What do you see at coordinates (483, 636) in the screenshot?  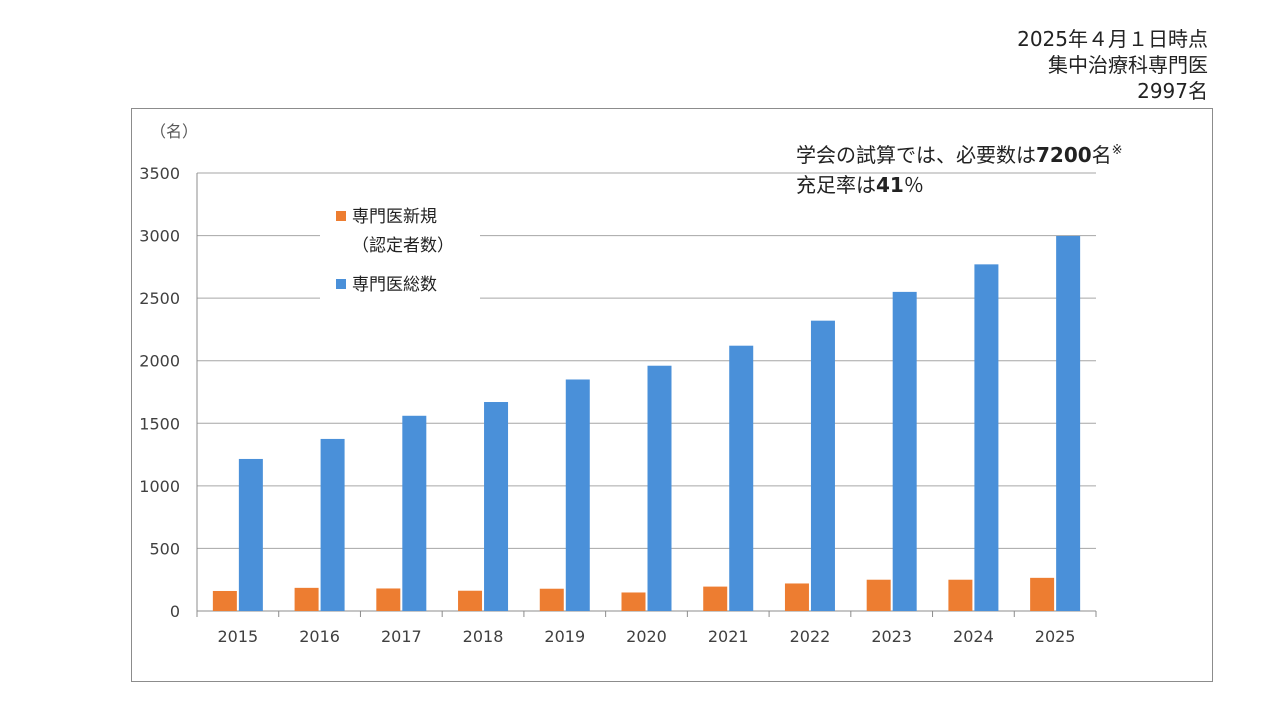 I see `x-tick-label: 2018` at bounding box center [483, 636].